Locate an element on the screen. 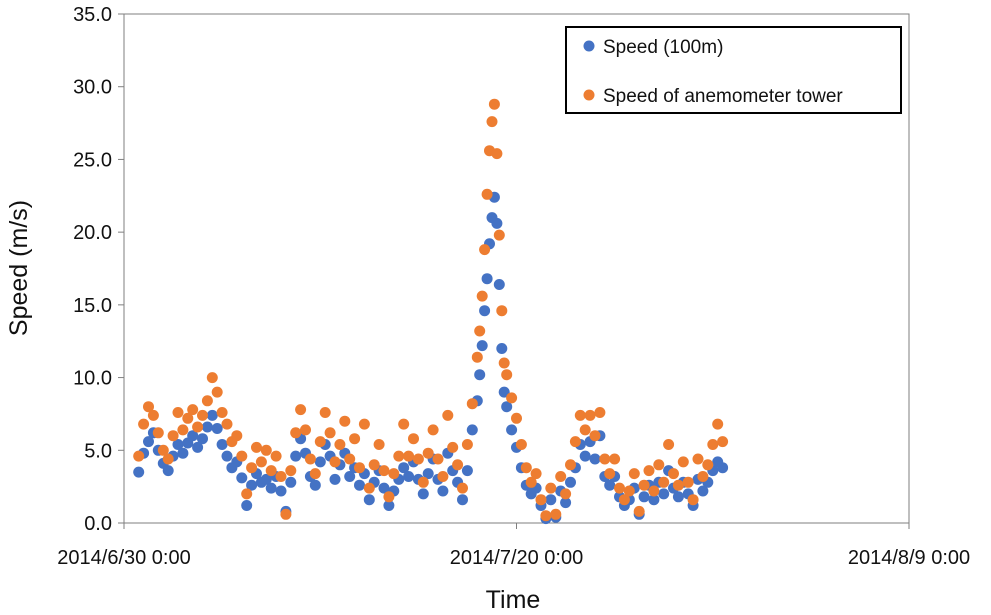  y-tick-label: 30.0 is located at coordinates (92, 88).